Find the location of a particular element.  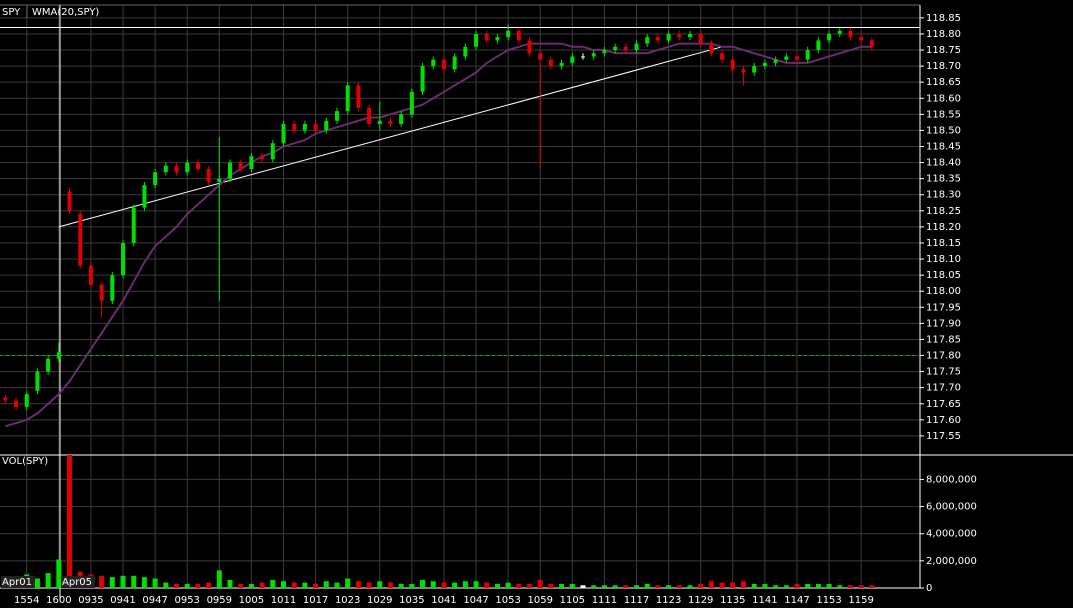

y-tick-label: 118.25 is located at coordinates (943, 211).